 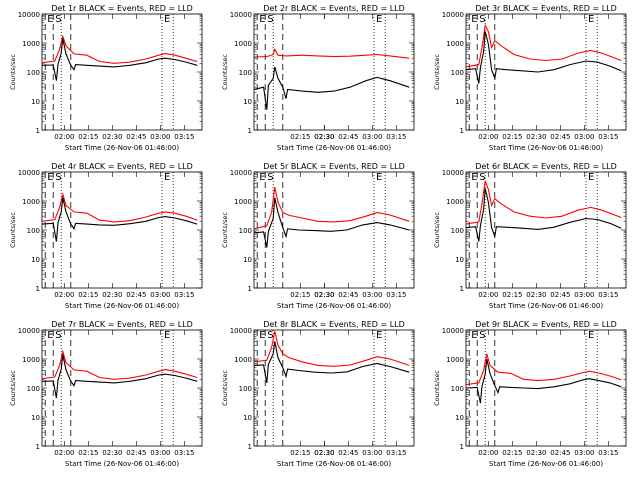 I want to click on panel-title: Det 4r BLACK = Events, RED = LLD, so click(x=122, y=166).